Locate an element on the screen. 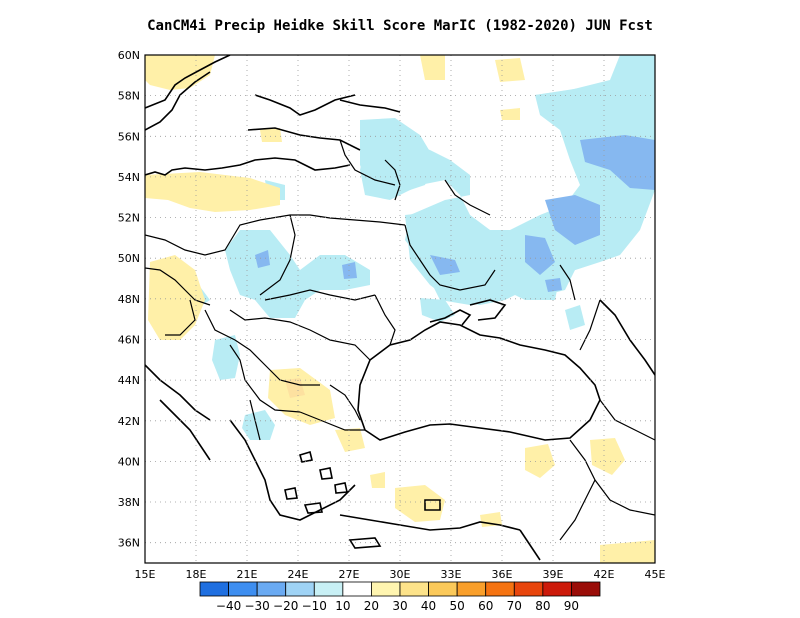 The width and height of the screenshot is (800, 618). lon-tick-label: 30E is located at coordinates (400, 574).